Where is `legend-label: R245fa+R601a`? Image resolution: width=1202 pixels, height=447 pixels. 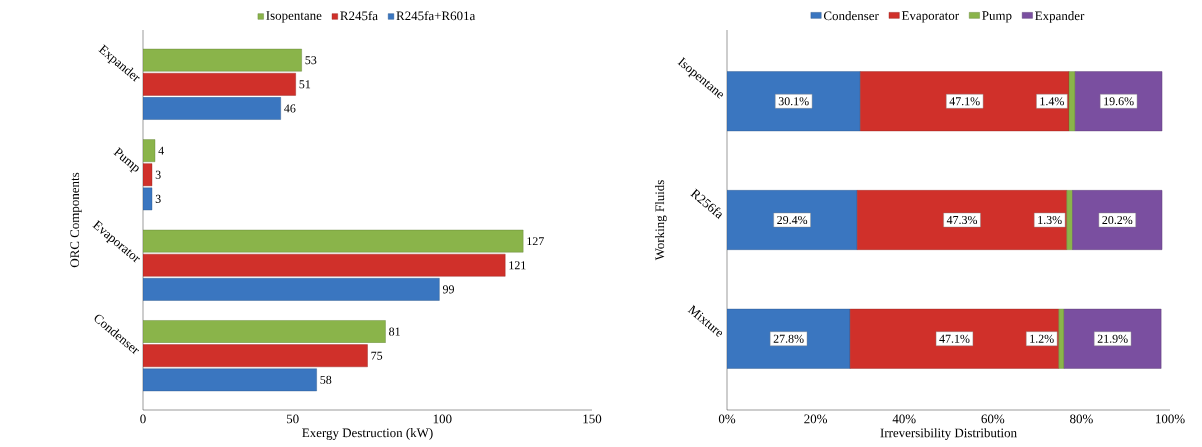
legend-label: R245fa+R601a is located at coordinates (436, 15).